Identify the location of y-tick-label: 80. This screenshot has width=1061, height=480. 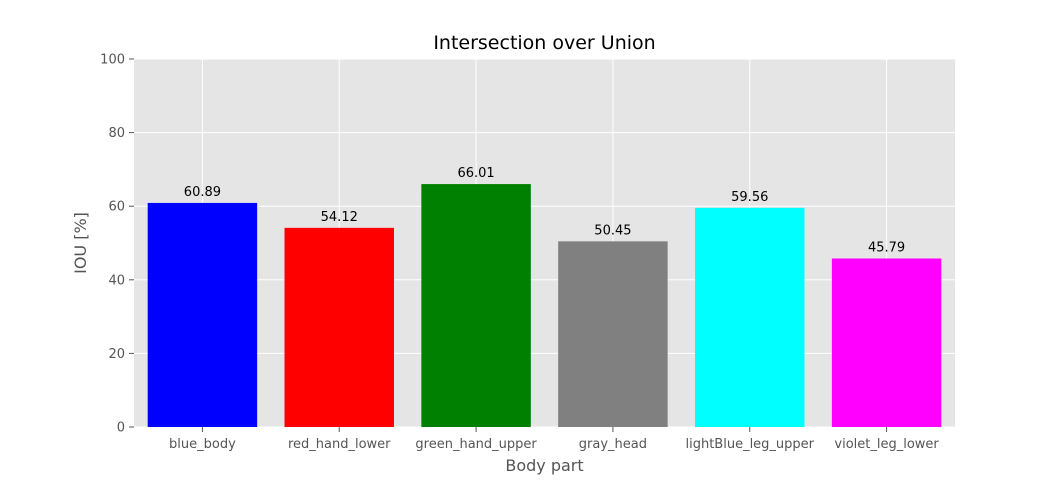
(116, 133).